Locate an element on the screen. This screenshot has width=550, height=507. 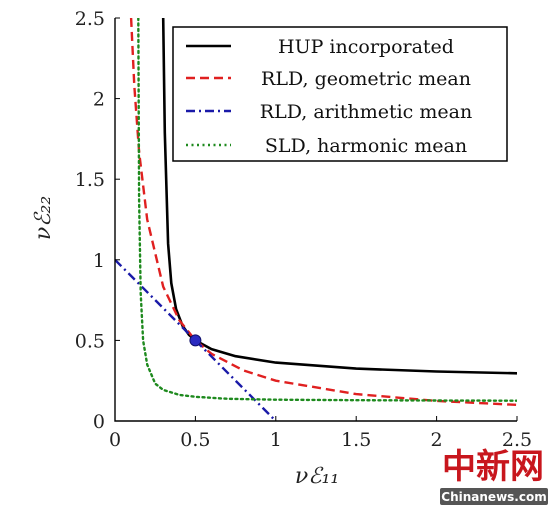
watermark-chinese: 中新网 is located at coordinates (493, 467).